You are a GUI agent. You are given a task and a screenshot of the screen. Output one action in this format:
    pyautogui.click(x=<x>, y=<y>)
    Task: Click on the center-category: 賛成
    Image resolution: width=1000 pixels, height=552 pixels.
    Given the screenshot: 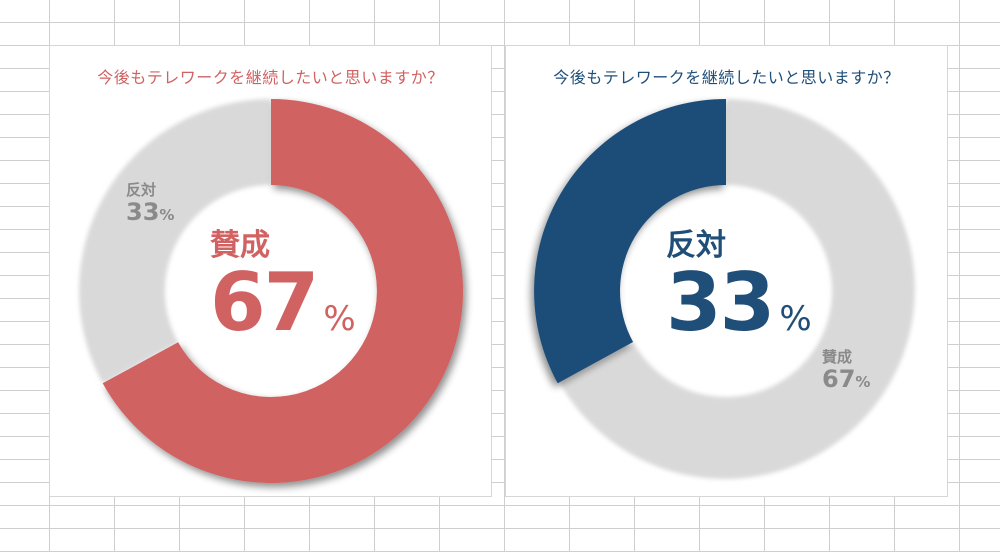 What is the action you would take?
    pyautogui.click(x=240, y=245)
    